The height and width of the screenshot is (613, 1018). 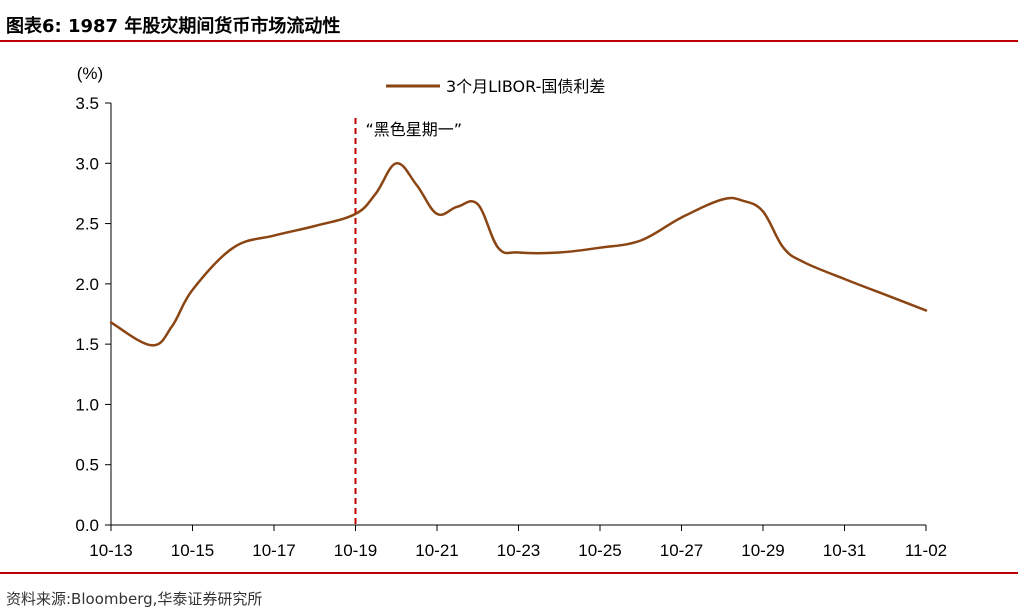 What do you see at coordinates (414, 129) in the screenshot?
I see `black-monday-label: “黑色星期一”` at bounding box center [414, 129].